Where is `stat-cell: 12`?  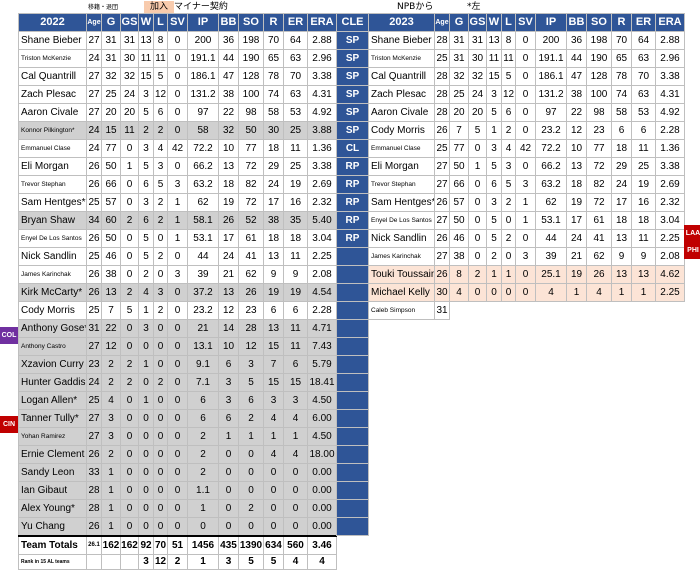
stat-cell: 12 is located at coordinates (160, 94).